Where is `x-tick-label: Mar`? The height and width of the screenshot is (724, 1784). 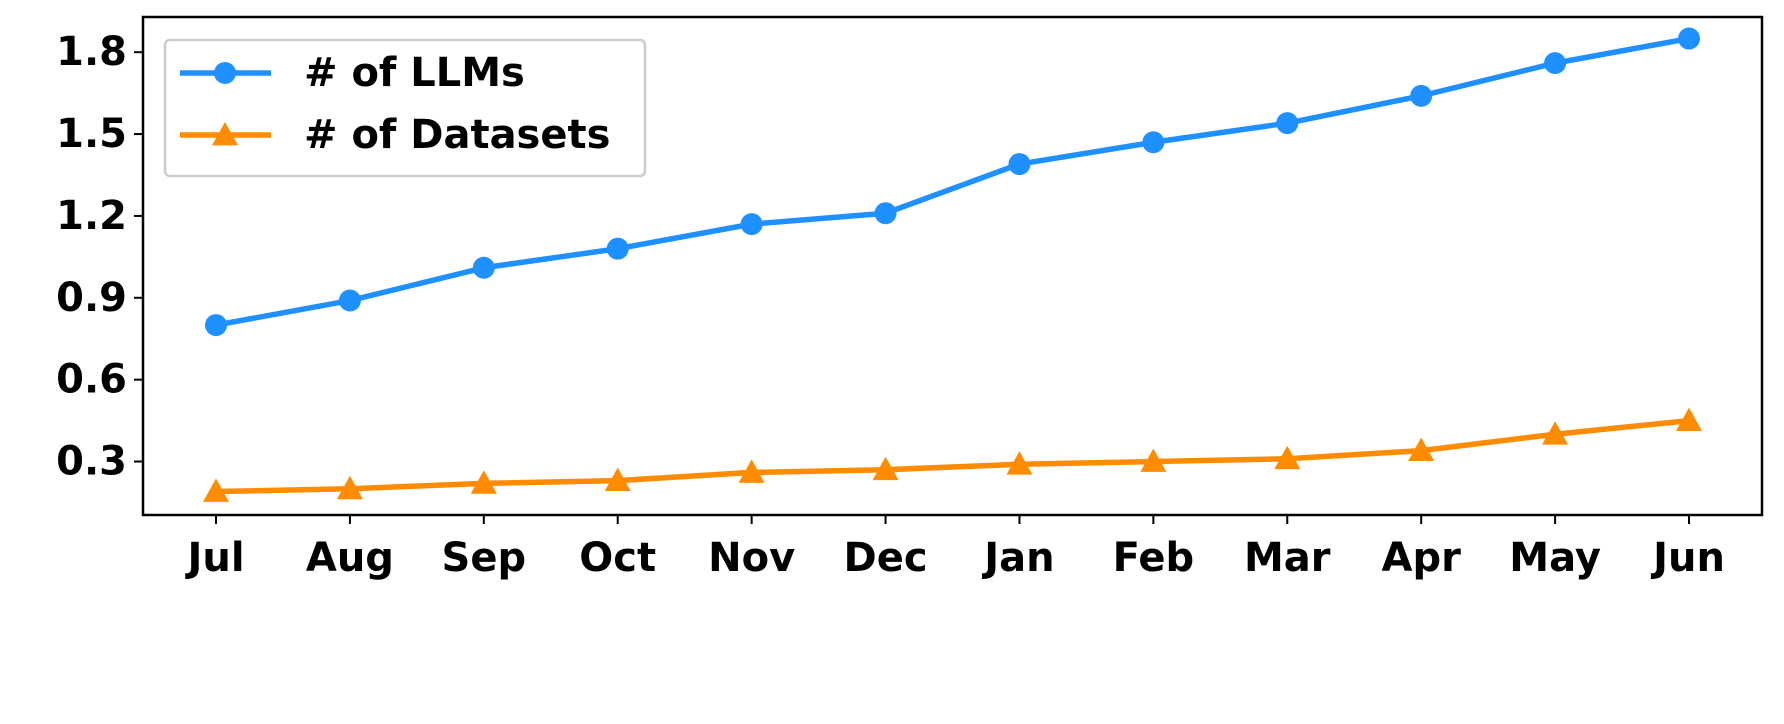
x-tick-label: Mar is located at coordinates (1287, 558).